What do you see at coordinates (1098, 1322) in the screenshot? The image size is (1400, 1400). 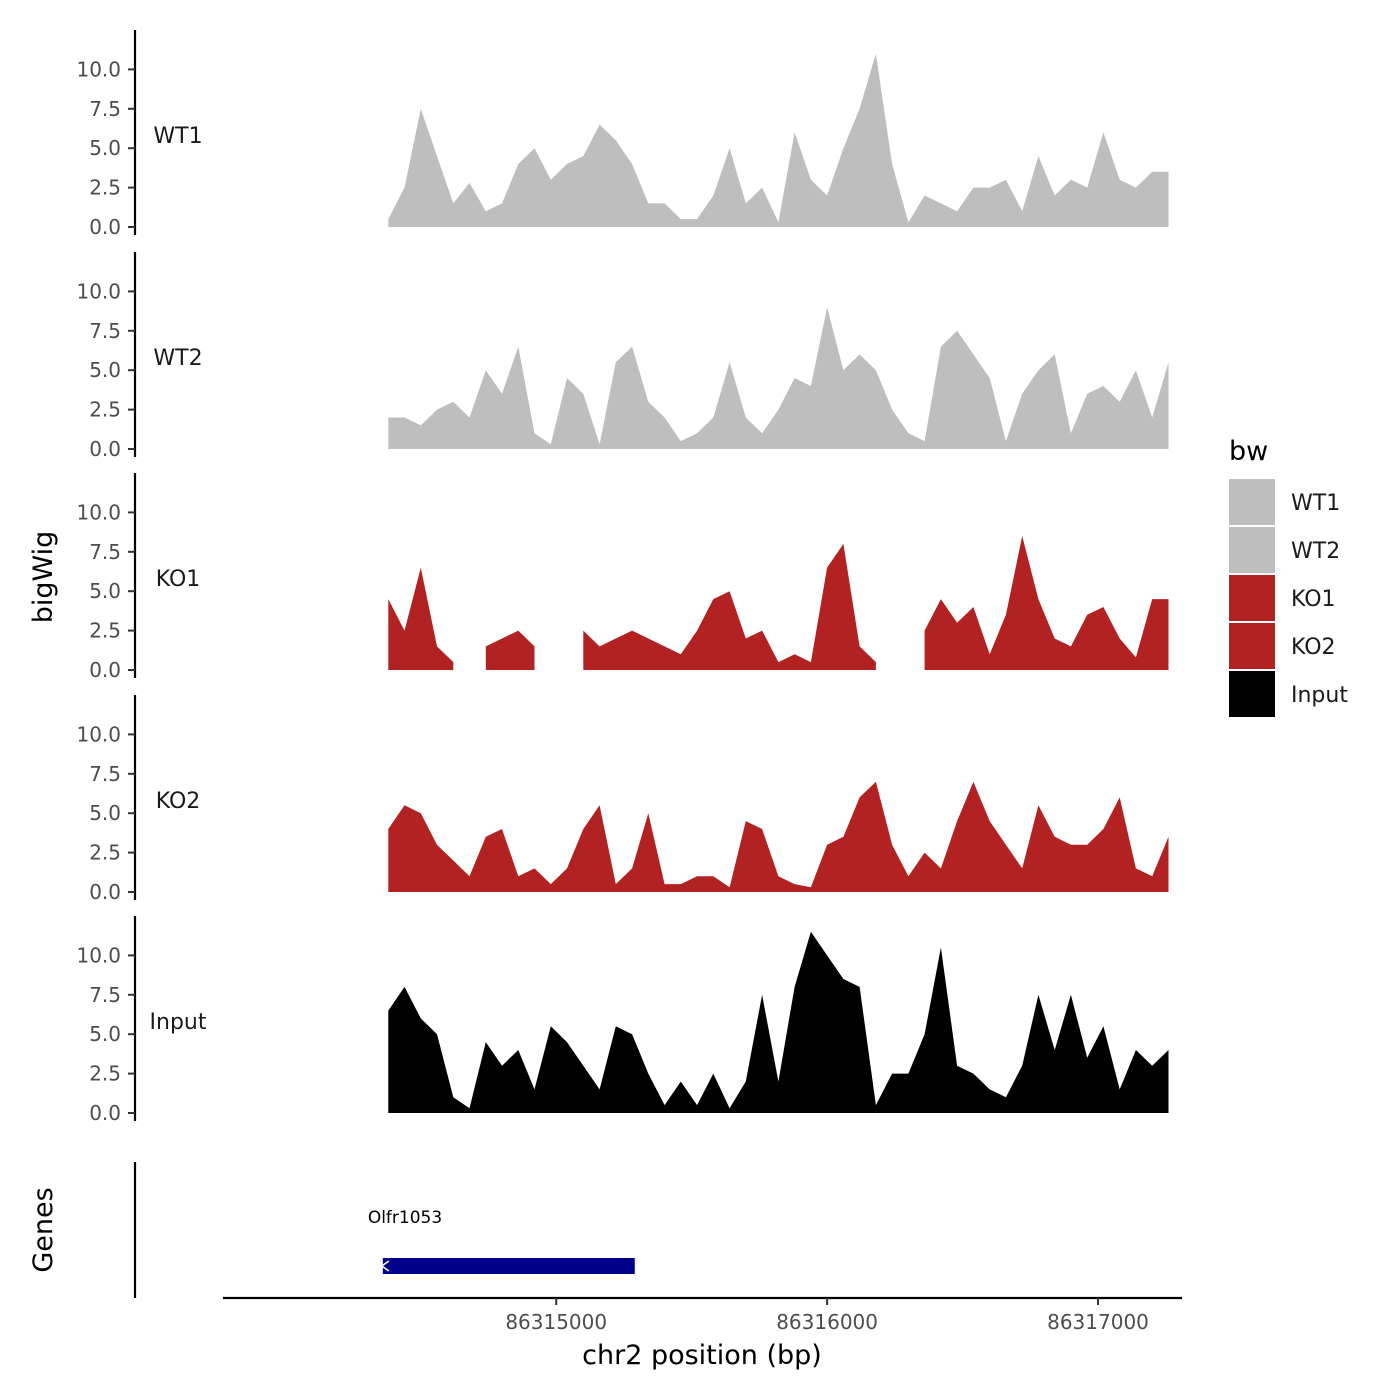 I see `x-tick-label: 86317000` at bounding box center [1098, 1322].